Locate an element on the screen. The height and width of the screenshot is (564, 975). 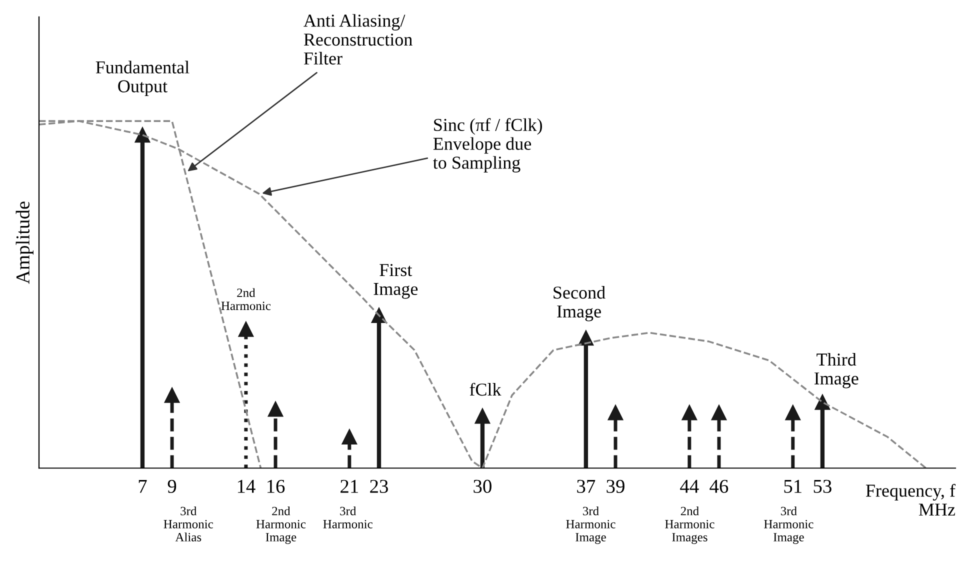
x-tick-label: 16 is located at coordinates (276, 486).